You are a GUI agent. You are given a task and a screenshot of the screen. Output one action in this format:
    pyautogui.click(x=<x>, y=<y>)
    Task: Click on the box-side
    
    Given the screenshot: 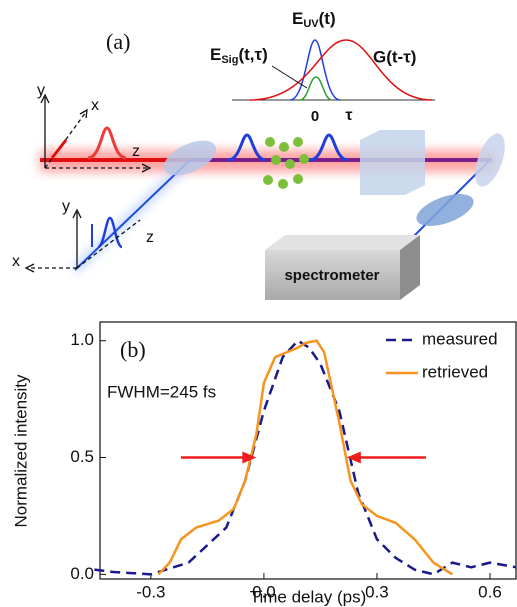 What is the action you would take?
    pyautogui.click(x=410, y=267)
    